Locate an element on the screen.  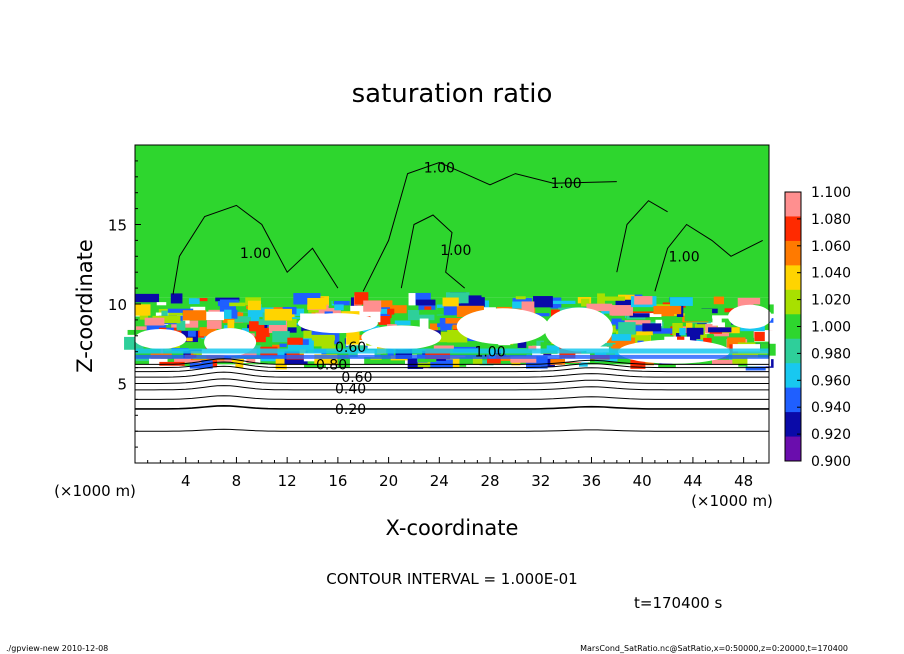
colorbar-label: 0.900 is located at coordinates (831, 462).